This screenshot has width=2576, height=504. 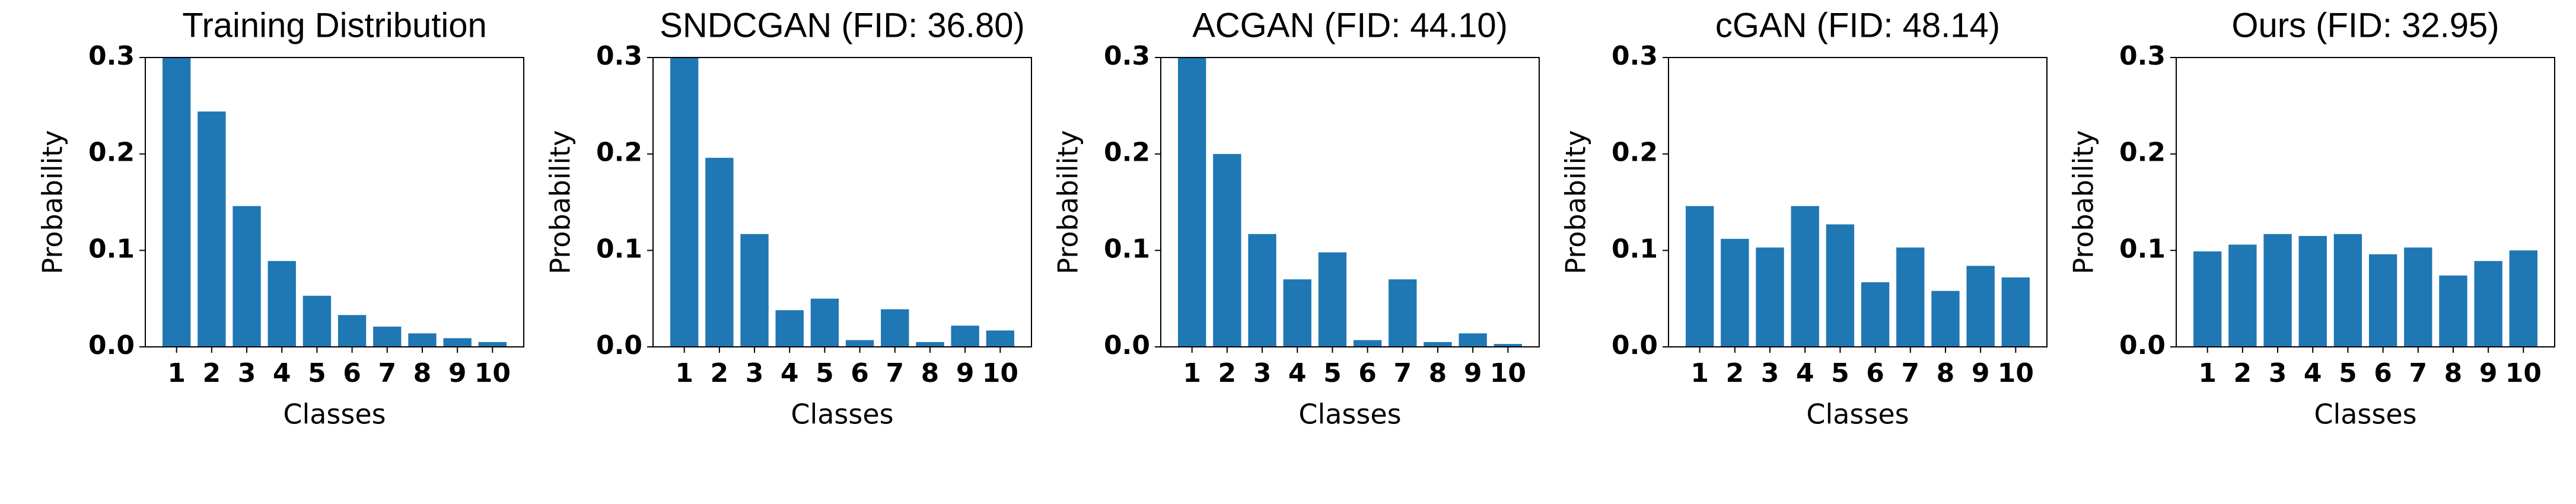 I want to click on subplot-title: ACGAN (FID: 44.10), so click(x=1350, y=25).